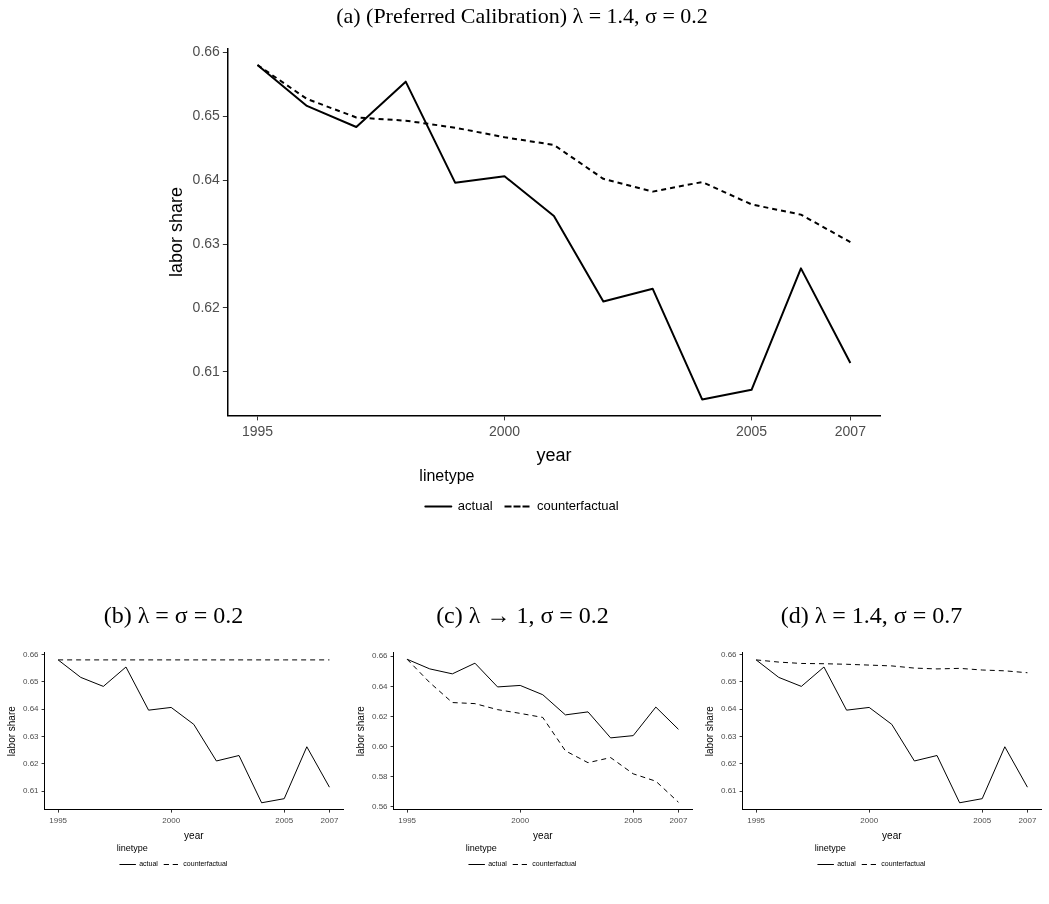 This screenshot has width=1049, height=904. Describe the element at coordinates (380, 806) in the screenshot. I see `y-tick-label: 0.56` at that location.